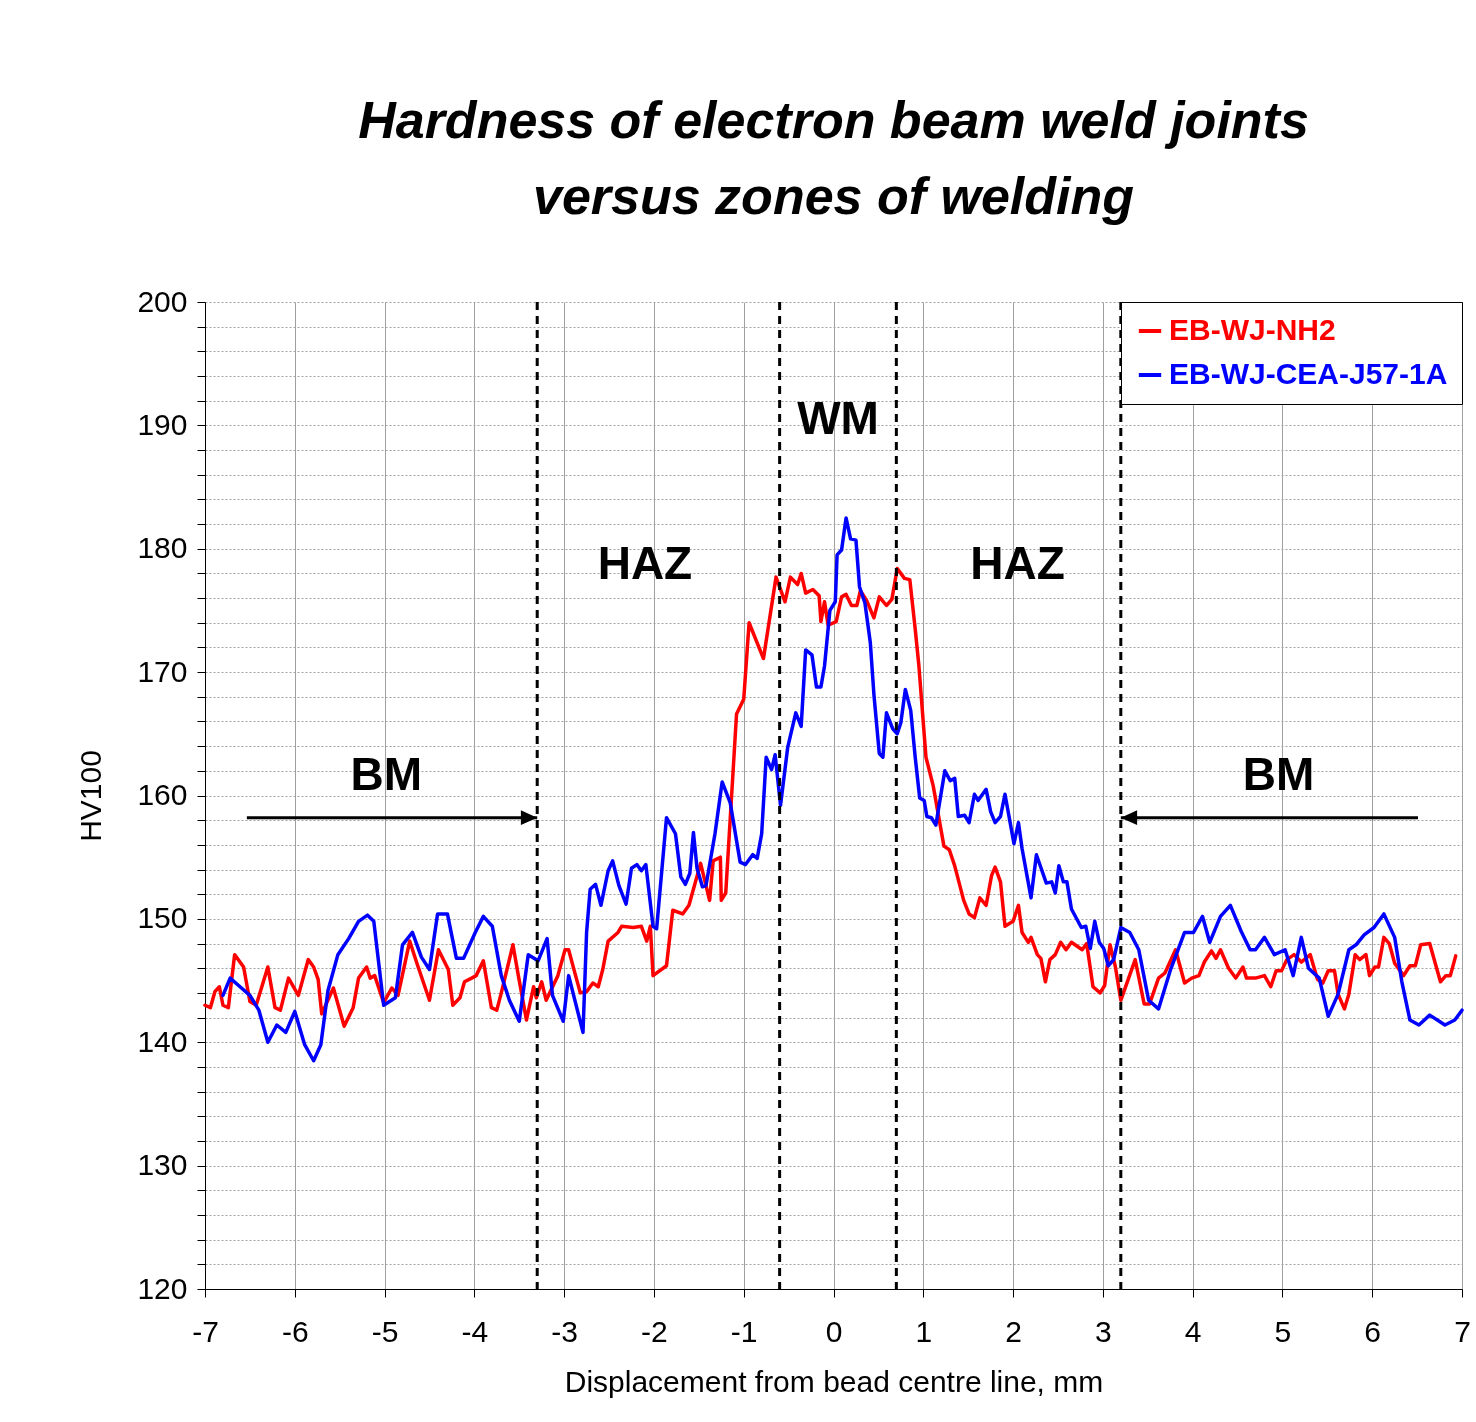  I want to click on x-tick-label: 3, so click(1103, 1331).